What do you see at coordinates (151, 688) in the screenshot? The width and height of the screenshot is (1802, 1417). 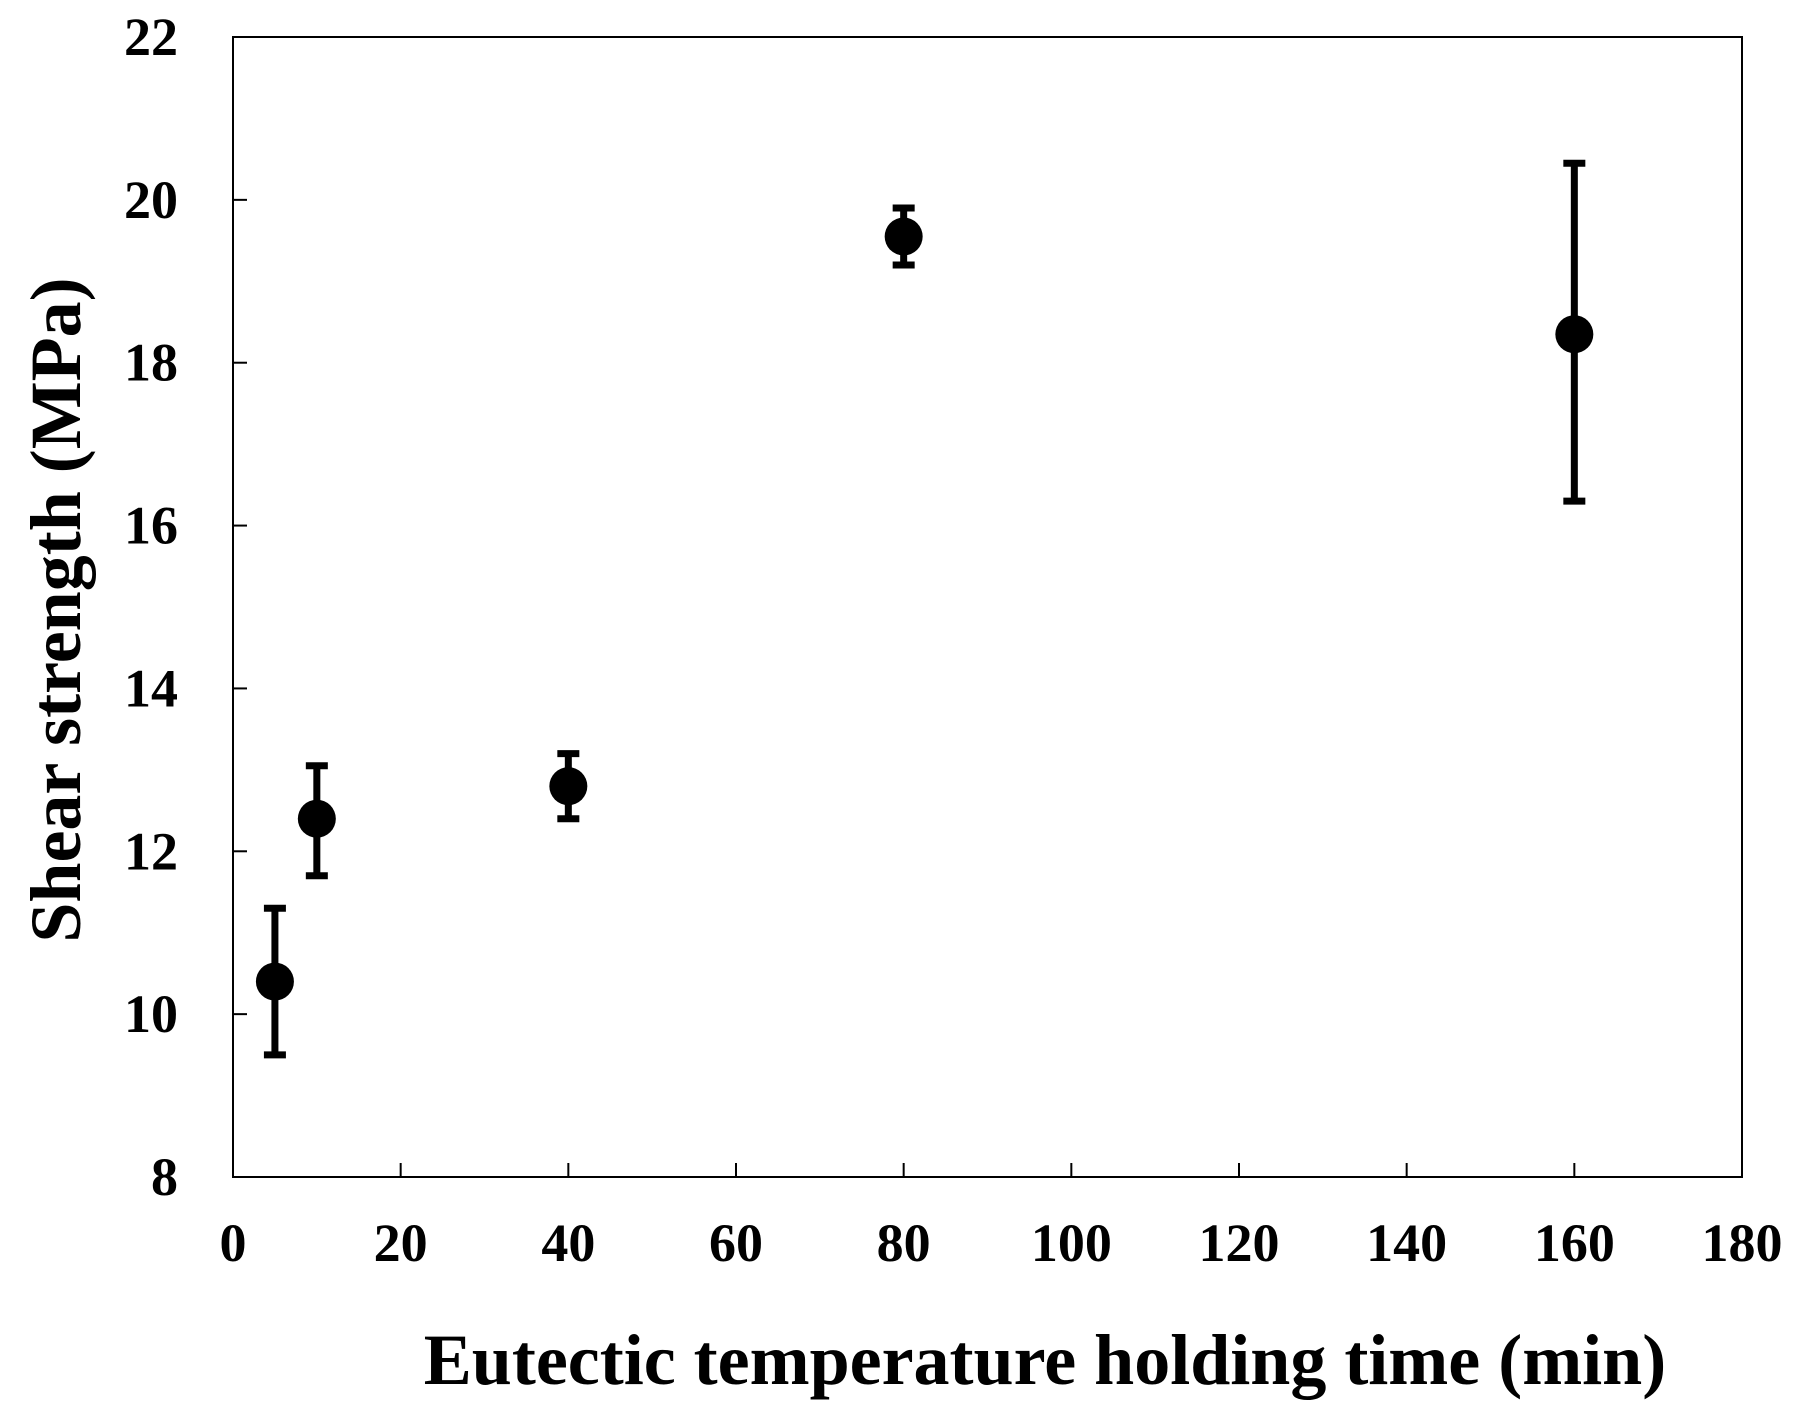 I see `y-tick-label: 14` at bounding box center [151, 688].